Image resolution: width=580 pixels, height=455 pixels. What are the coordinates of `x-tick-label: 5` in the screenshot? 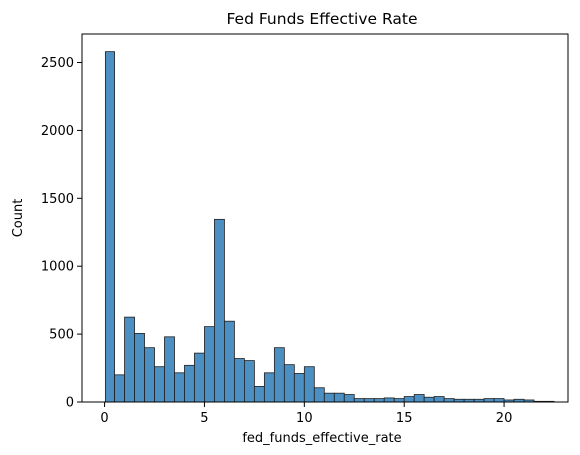 It's located at (204, 418).